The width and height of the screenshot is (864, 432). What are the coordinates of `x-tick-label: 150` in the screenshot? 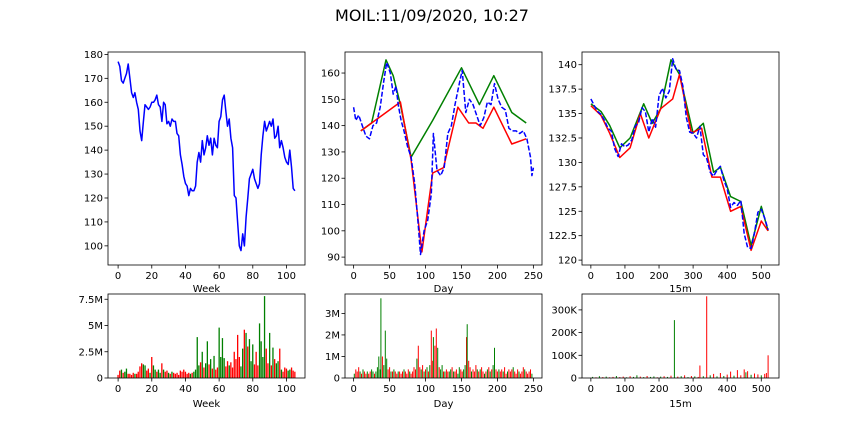 It's located at (461, 276).